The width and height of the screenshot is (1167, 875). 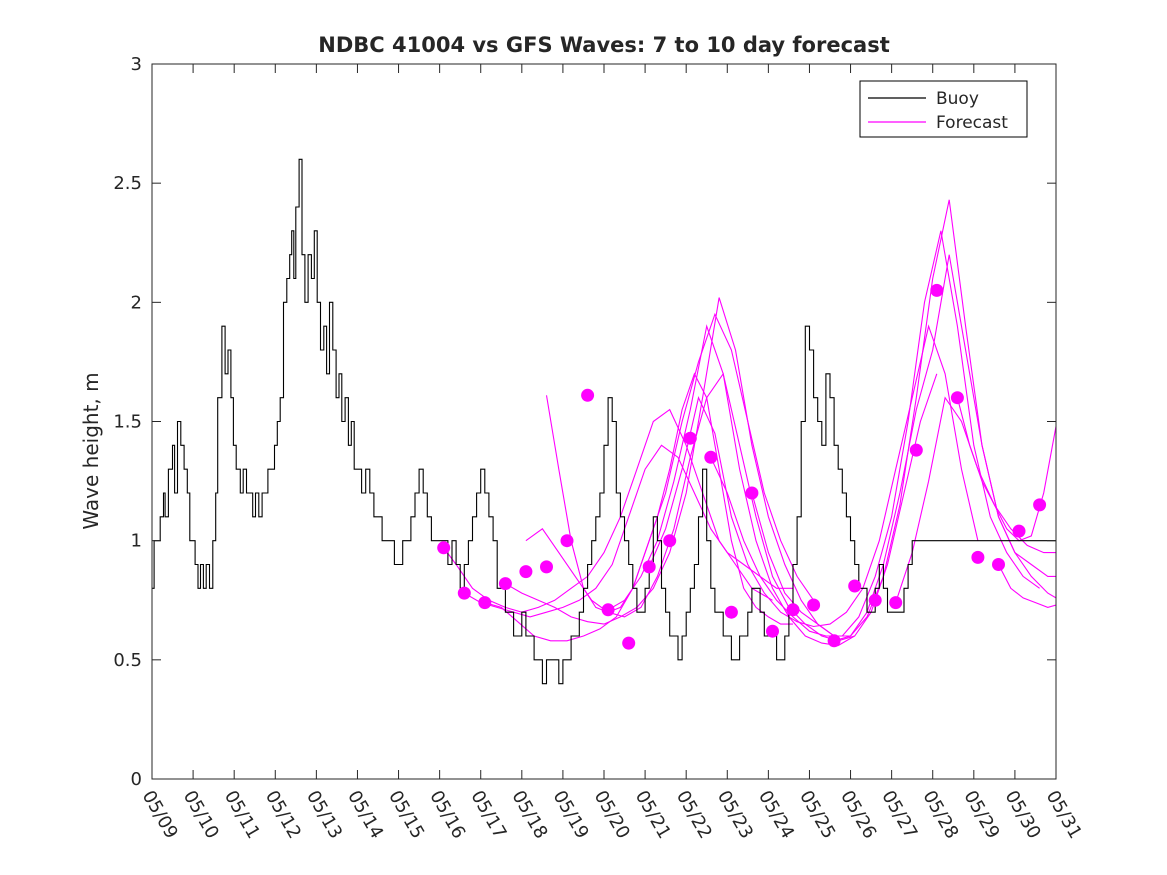 What do you see at coordinates (957, 99) in the screenshot?
I see `legend-buoy-label: Buoy` at bounding box center [957, 99].